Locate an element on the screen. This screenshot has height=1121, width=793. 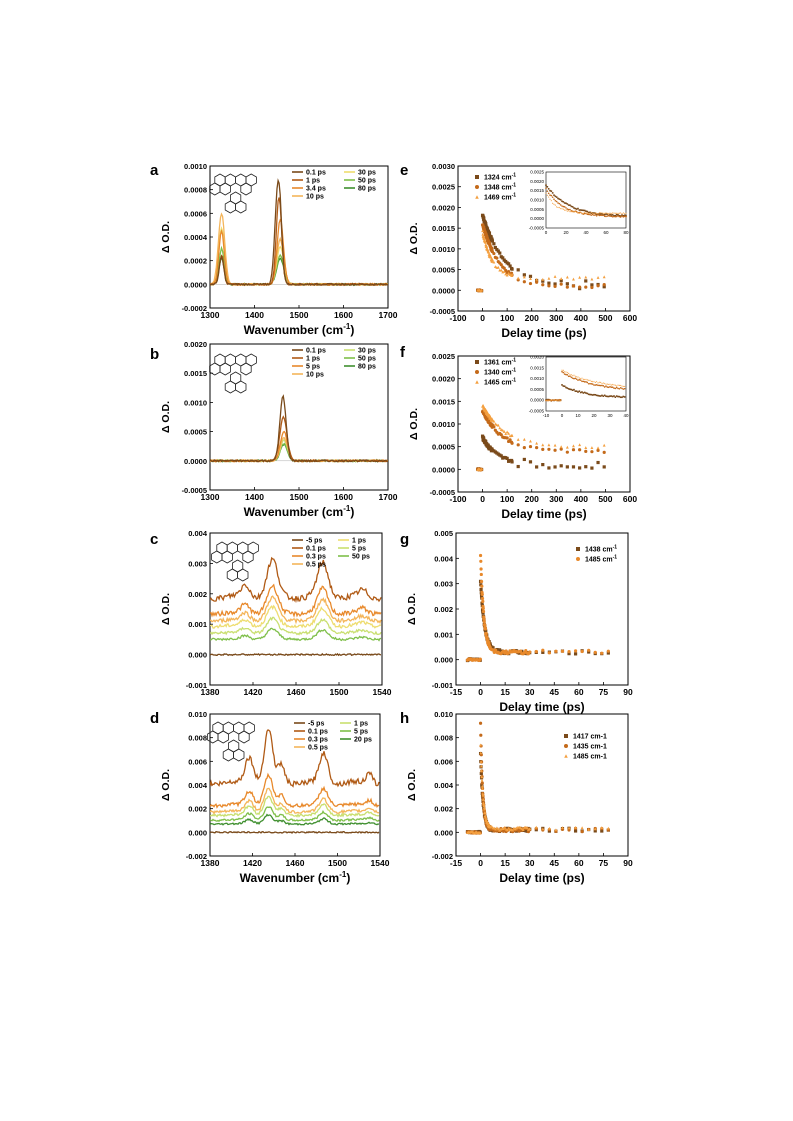
y-tick-label: 0.005 is located at coordinates (443, 533).